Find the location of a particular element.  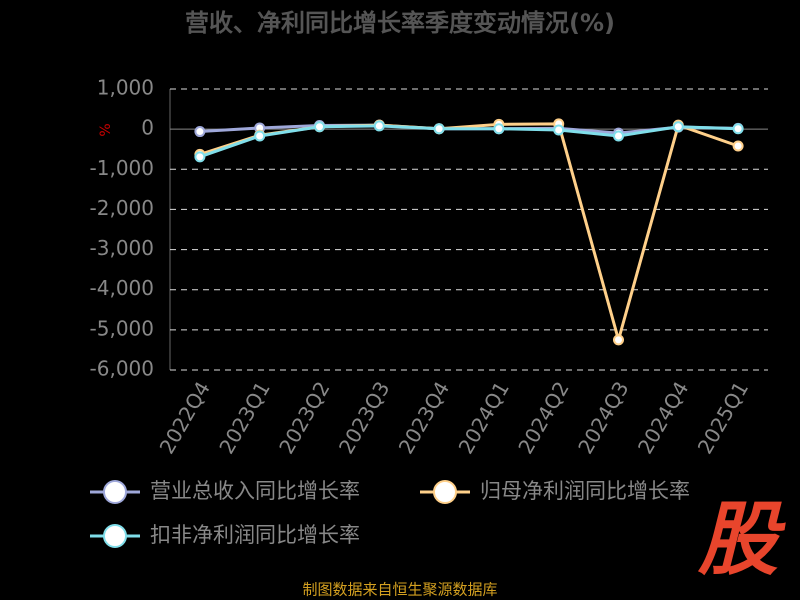

legend-label: 营业总收入同比增长率 is located at coordinates (255, 491).